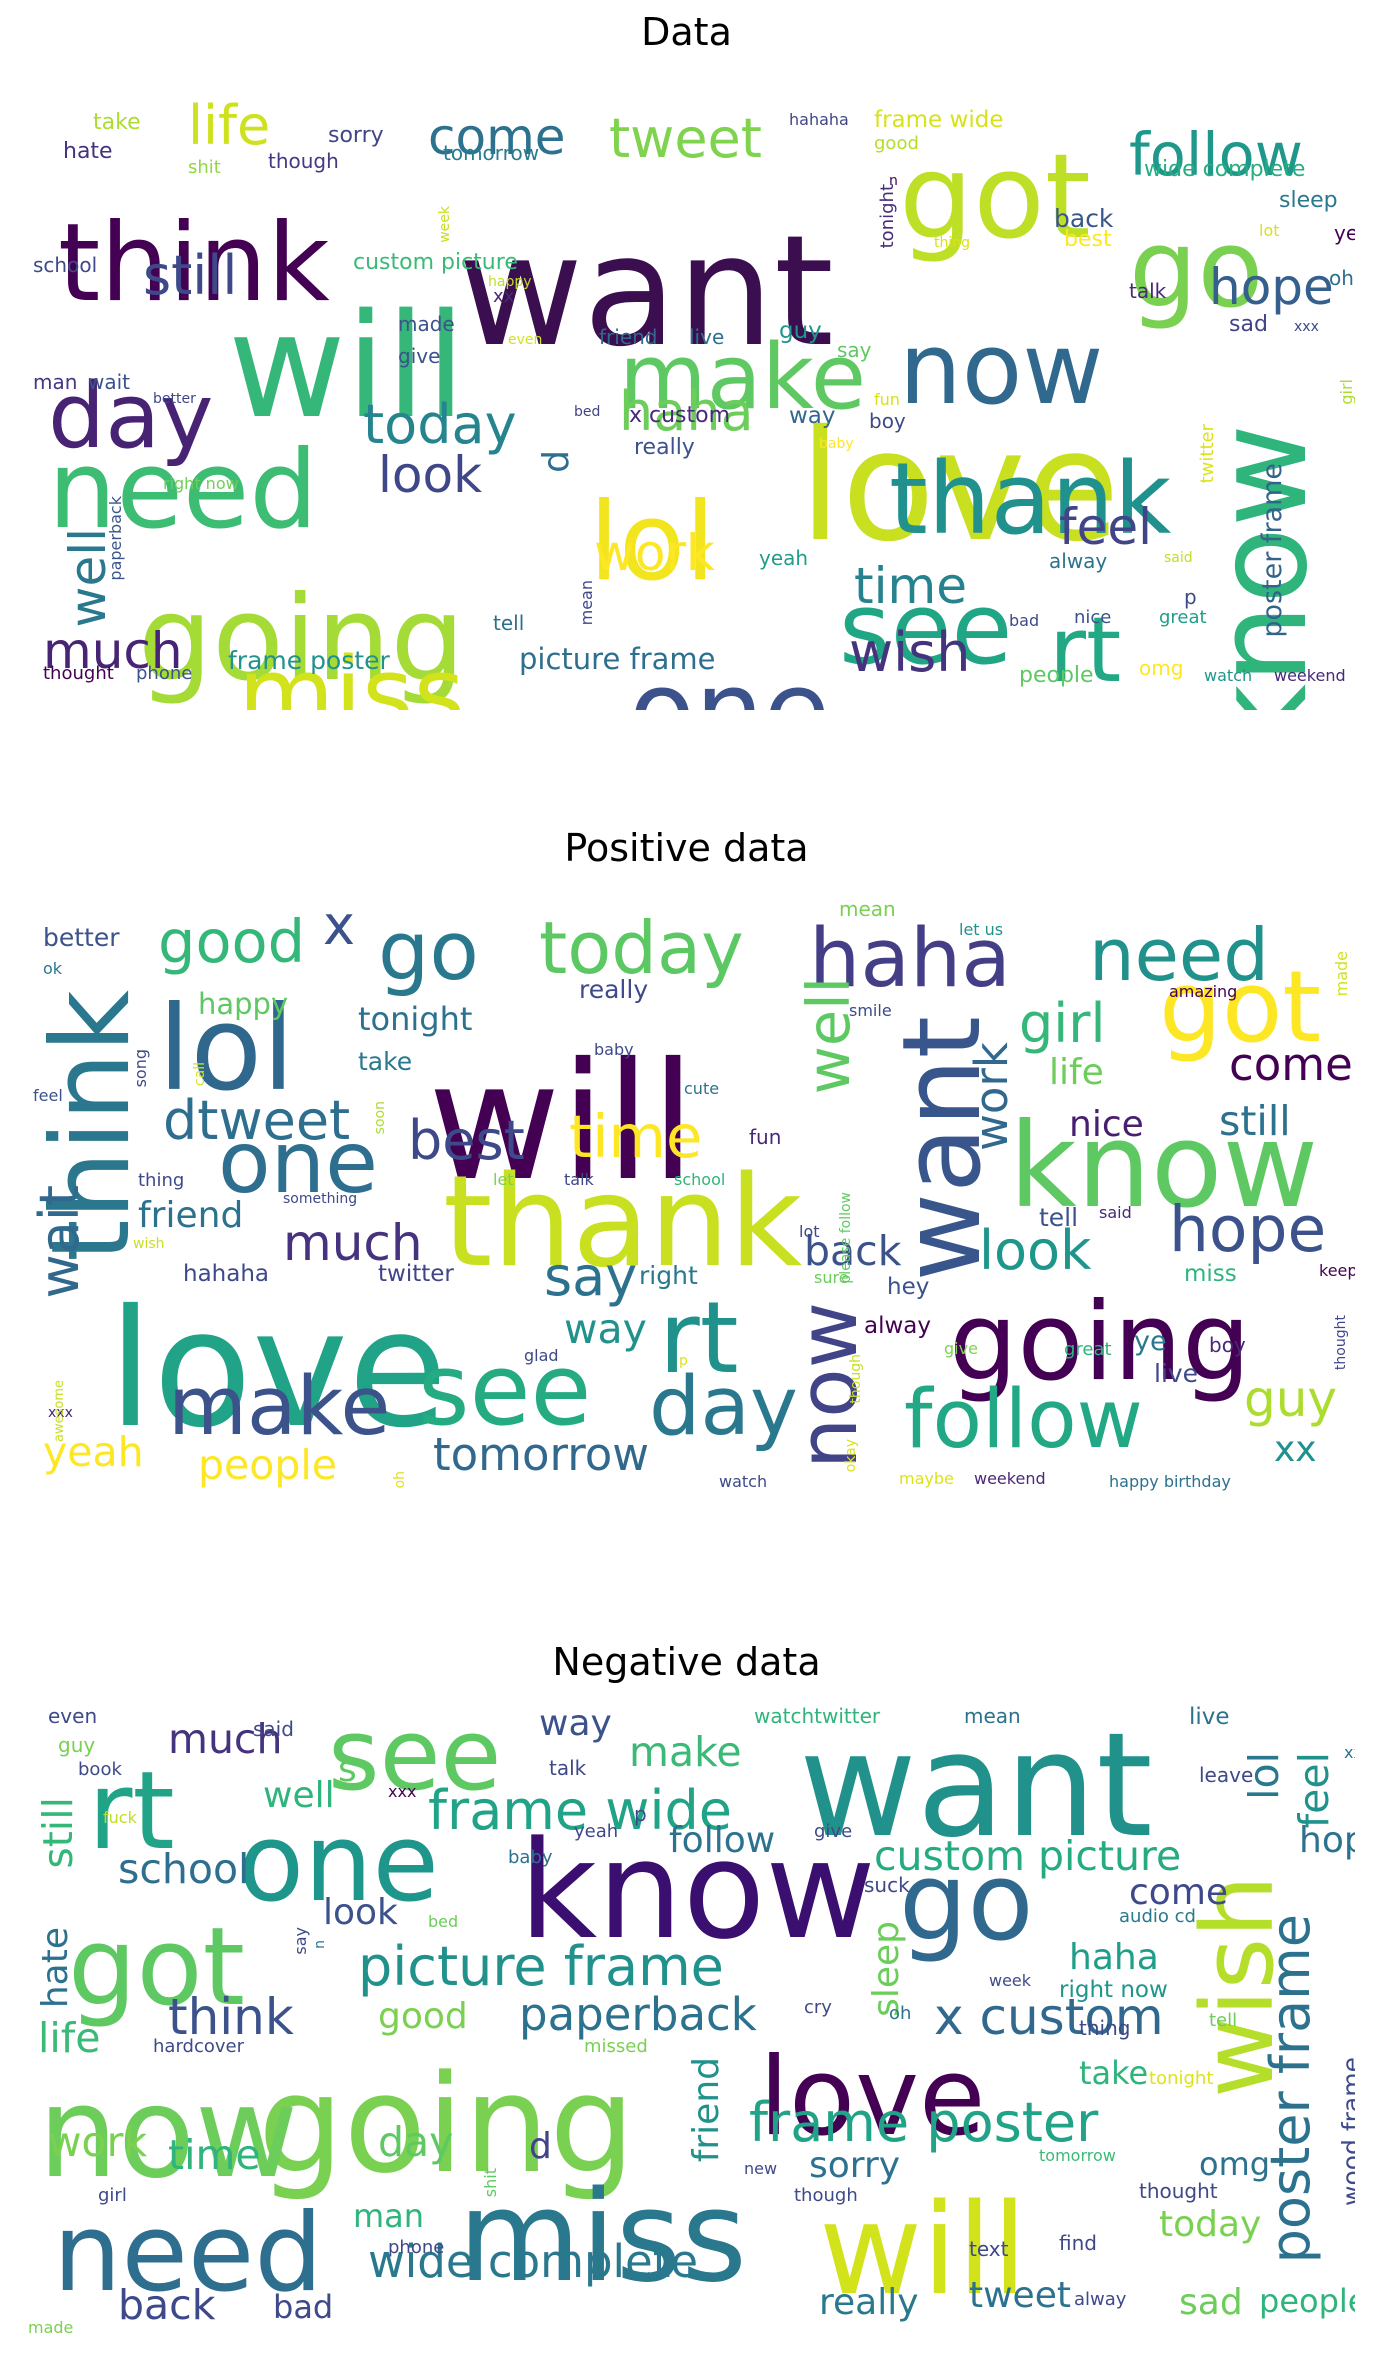 This screenshot has height=2367, width=1373. What do you see at coordinates (1078, 2243) in the screenshot?
I see `word-cloud-word: find` at bounding box center [1078, 2243].